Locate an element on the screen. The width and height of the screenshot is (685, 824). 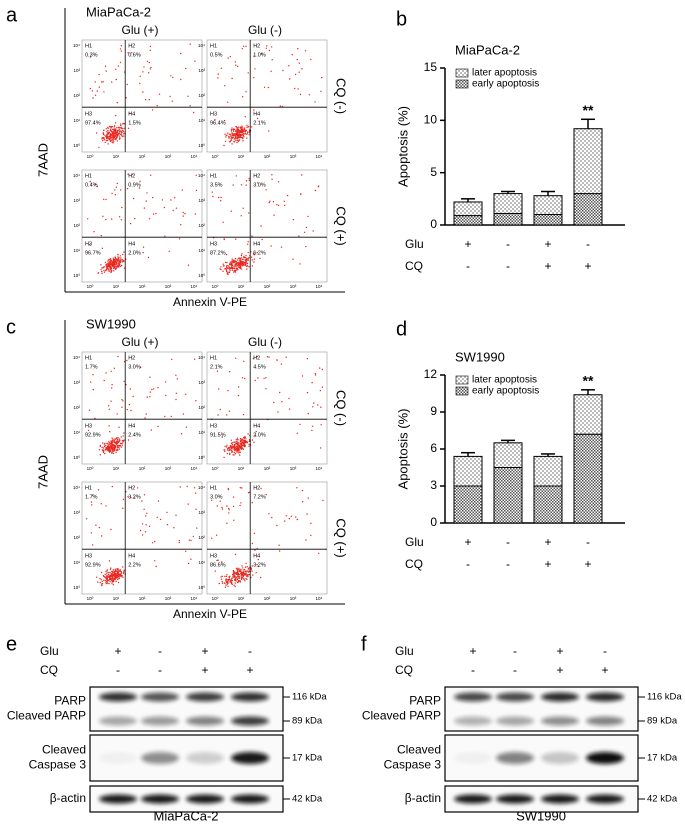
quadrant-percent: 87.2% is located at coordinates (218, 254).